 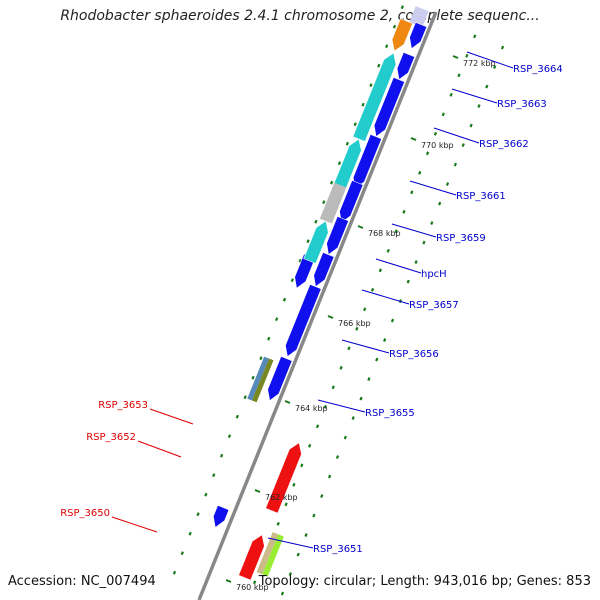 I want to click on accession-text: Accession: NC_007494, so click(x=82, y=581).